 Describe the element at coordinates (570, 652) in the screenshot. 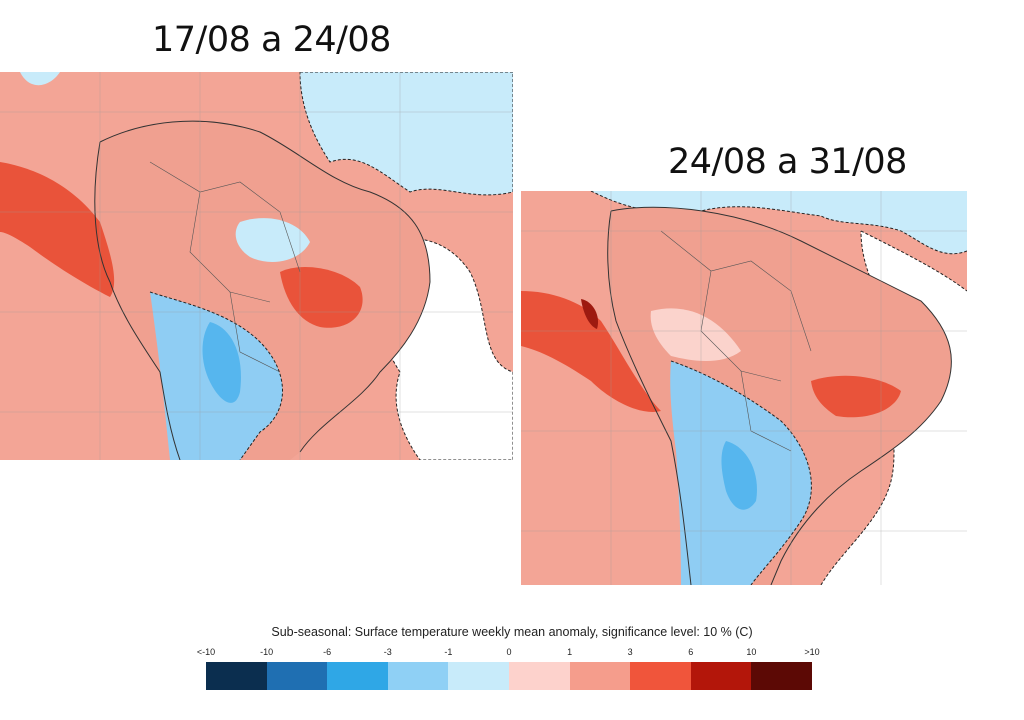

I see `colorbar-tick-label: 1` at that location.